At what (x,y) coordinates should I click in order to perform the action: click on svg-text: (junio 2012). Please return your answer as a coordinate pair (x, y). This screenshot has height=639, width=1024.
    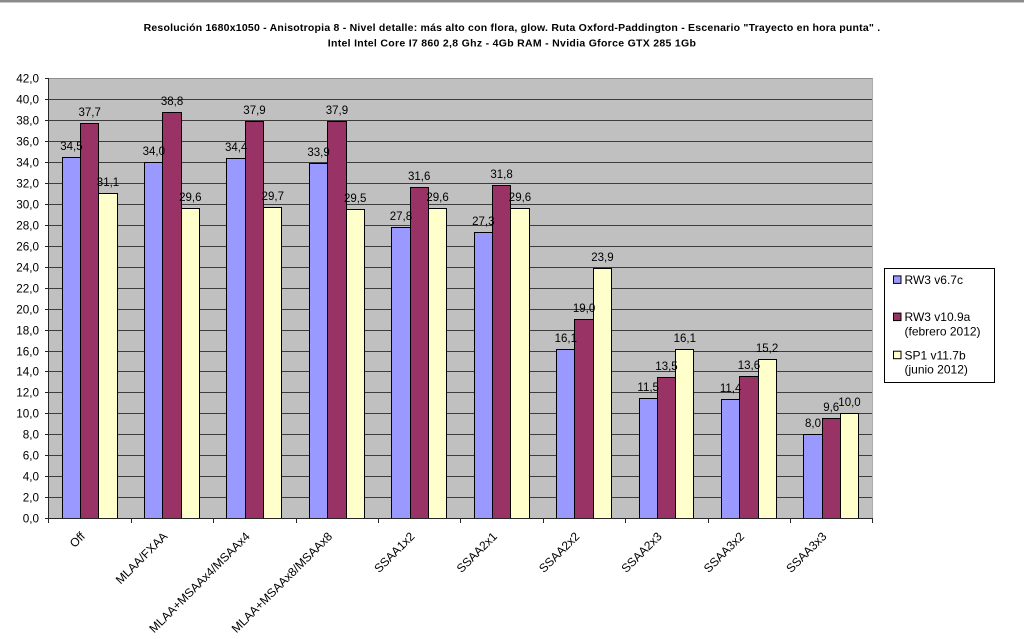
    Looking at the image, I should click on (936, 370).